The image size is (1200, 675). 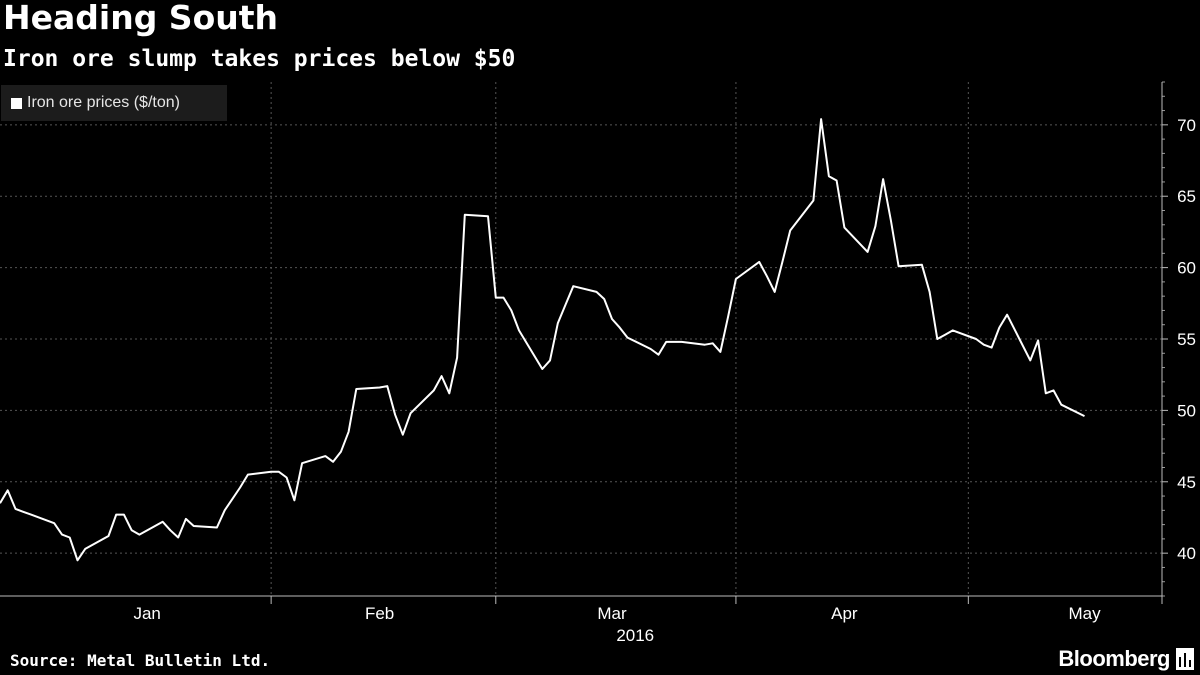 I want to click on x-tick-label: Mar, so click(x=612, y=613).